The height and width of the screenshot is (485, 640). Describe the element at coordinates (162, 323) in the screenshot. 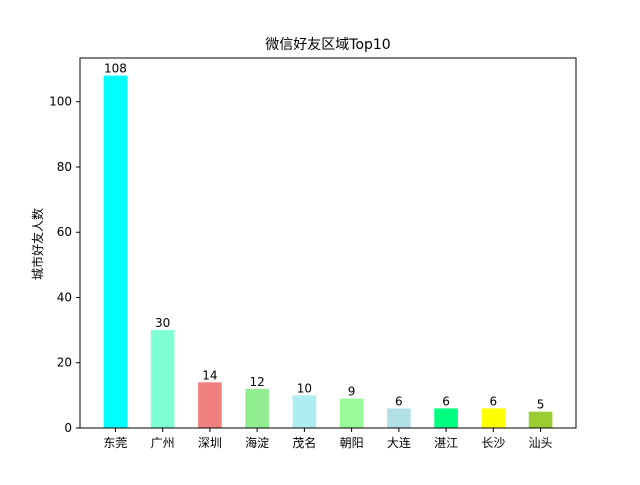

I see `bar-value-label: 30` at that location.